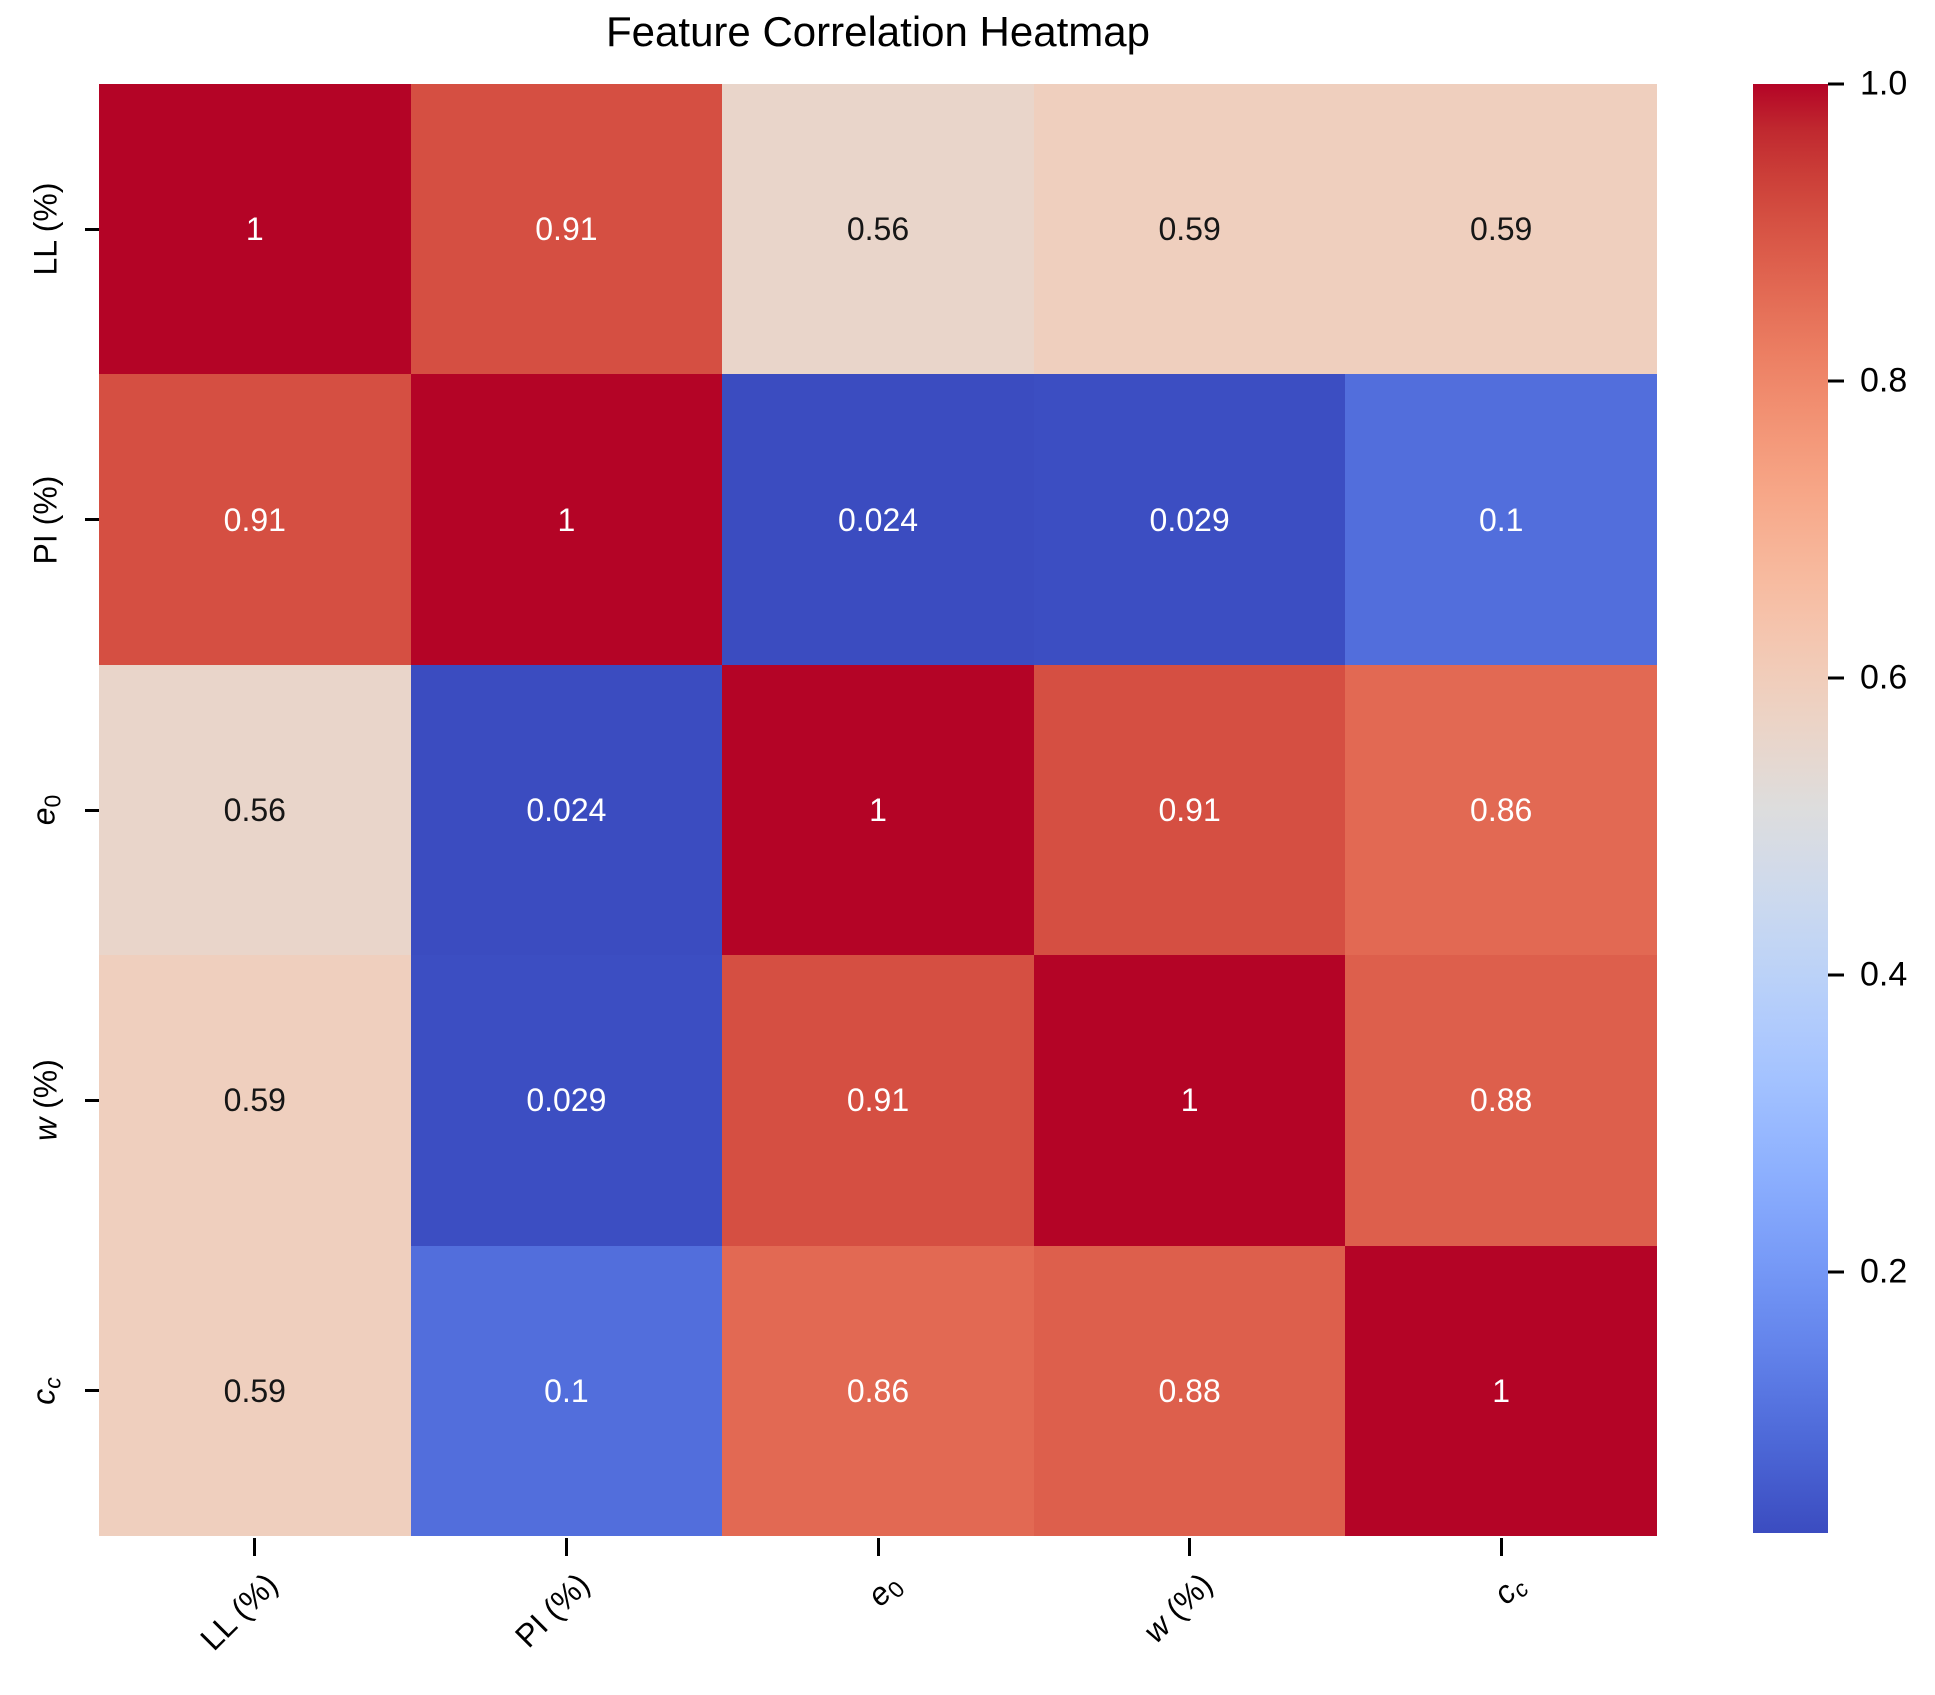  I want to click on y-axis-label-e0: e0, so click(46, 810).